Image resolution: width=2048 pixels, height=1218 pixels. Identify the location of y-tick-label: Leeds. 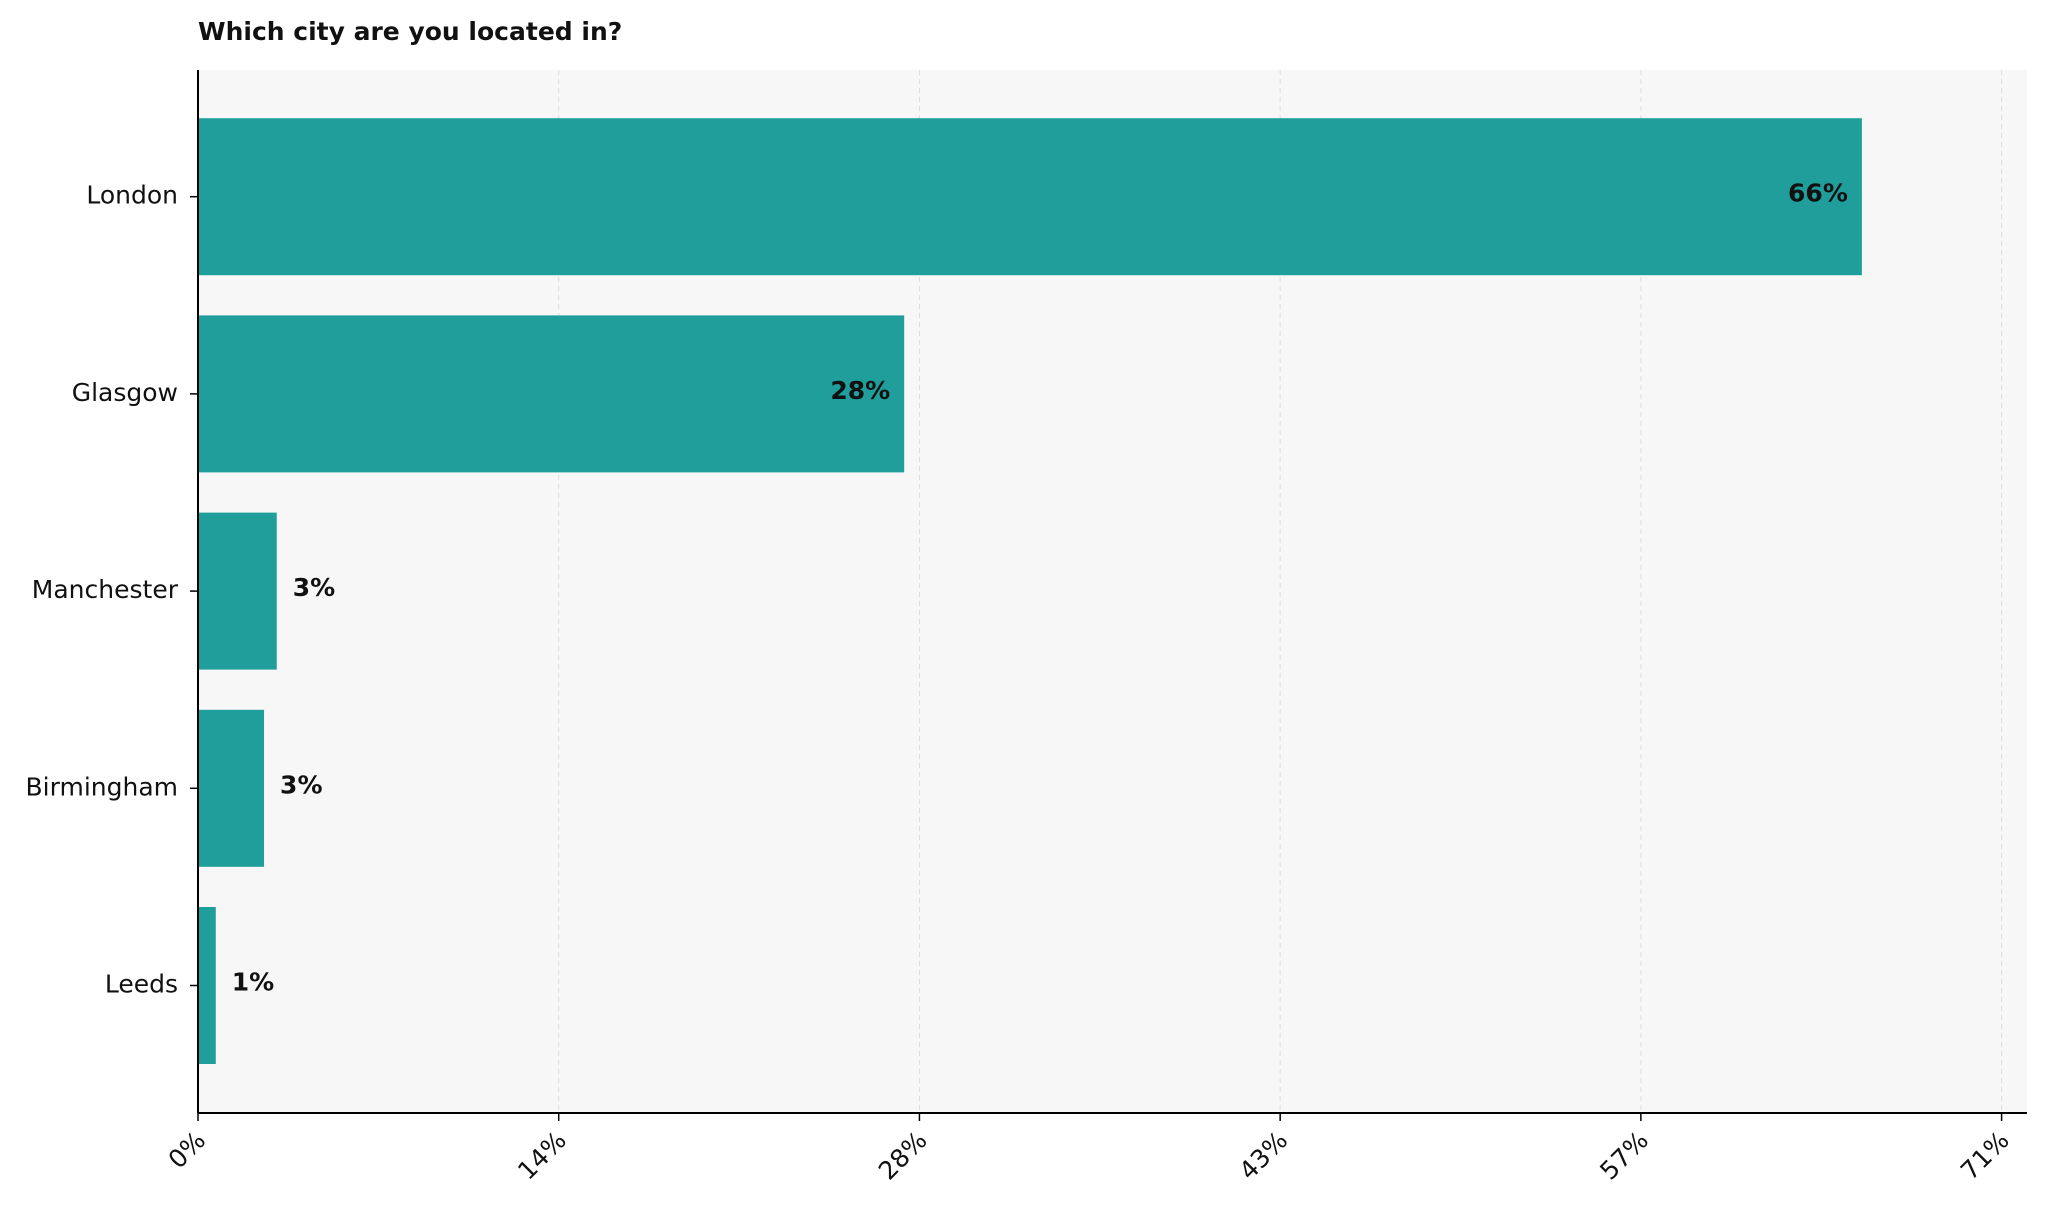
(141, 984).